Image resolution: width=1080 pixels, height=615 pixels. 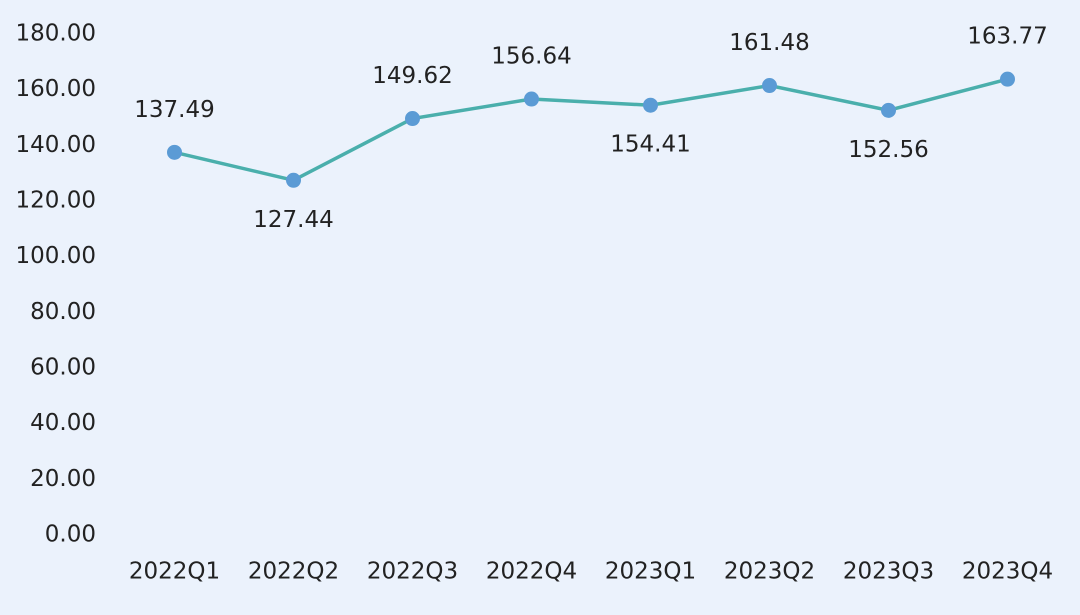 I want to click on y-tick-label: 0.00, so click(x=70, y=535).